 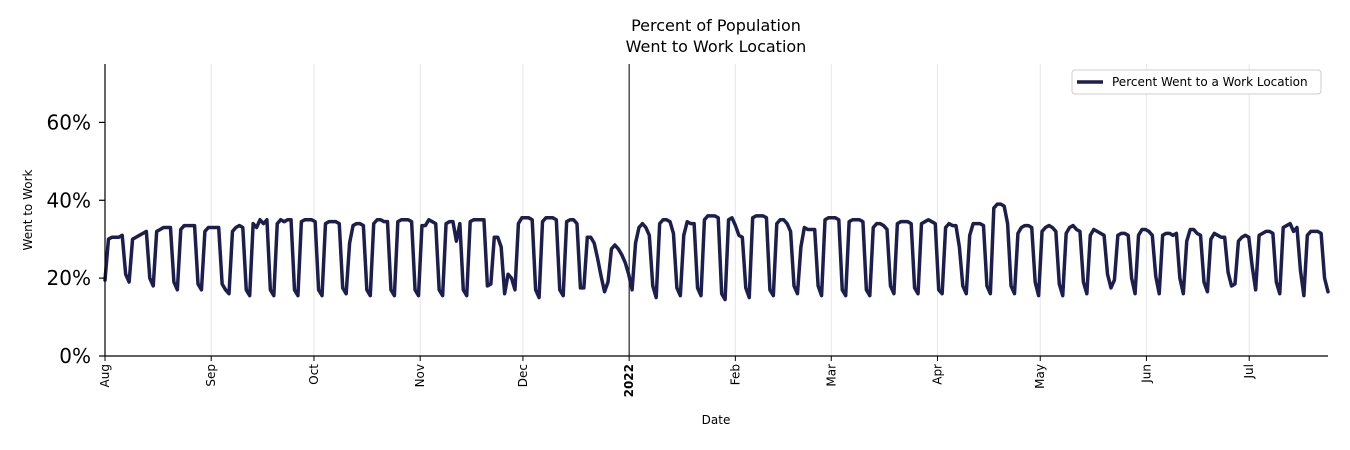 What do you see at coordinates (716, 46) in the screenshot?
I see `chart-subtitle: Went to Work Location` at bounding box center [716, 46].